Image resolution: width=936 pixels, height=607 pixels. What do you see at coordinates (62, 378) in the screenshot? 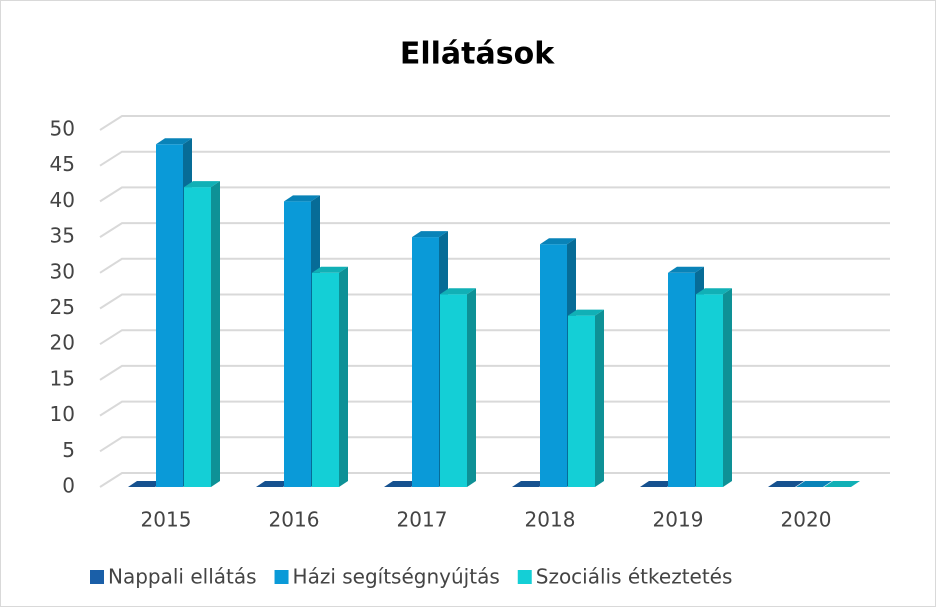
I see `y-tick-label: 15` at bounding box center [62, 378].